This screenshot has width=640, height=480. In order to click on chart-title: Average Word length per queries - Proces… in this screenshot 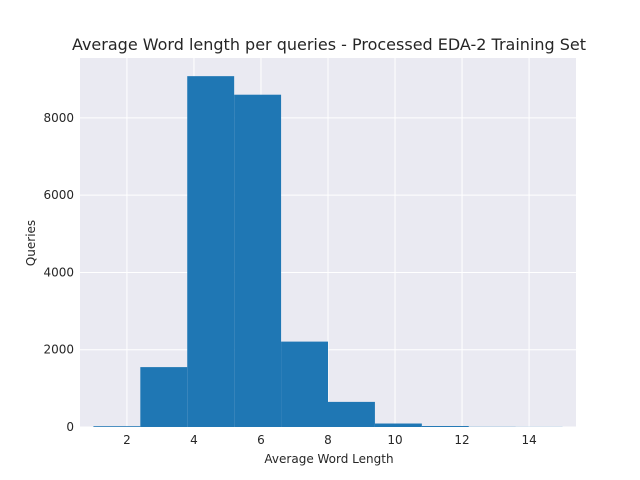, I will do `click(329, 44)`.